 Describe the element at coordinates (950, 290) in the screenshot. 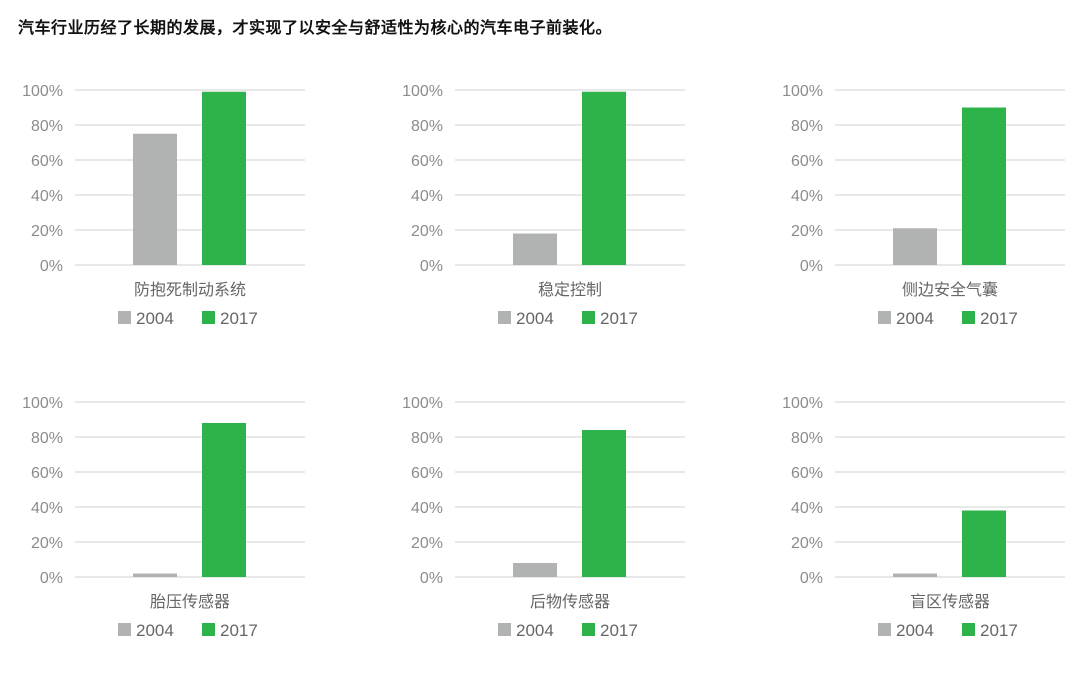

I see `category-label: 侧边安全气囊` at that location.